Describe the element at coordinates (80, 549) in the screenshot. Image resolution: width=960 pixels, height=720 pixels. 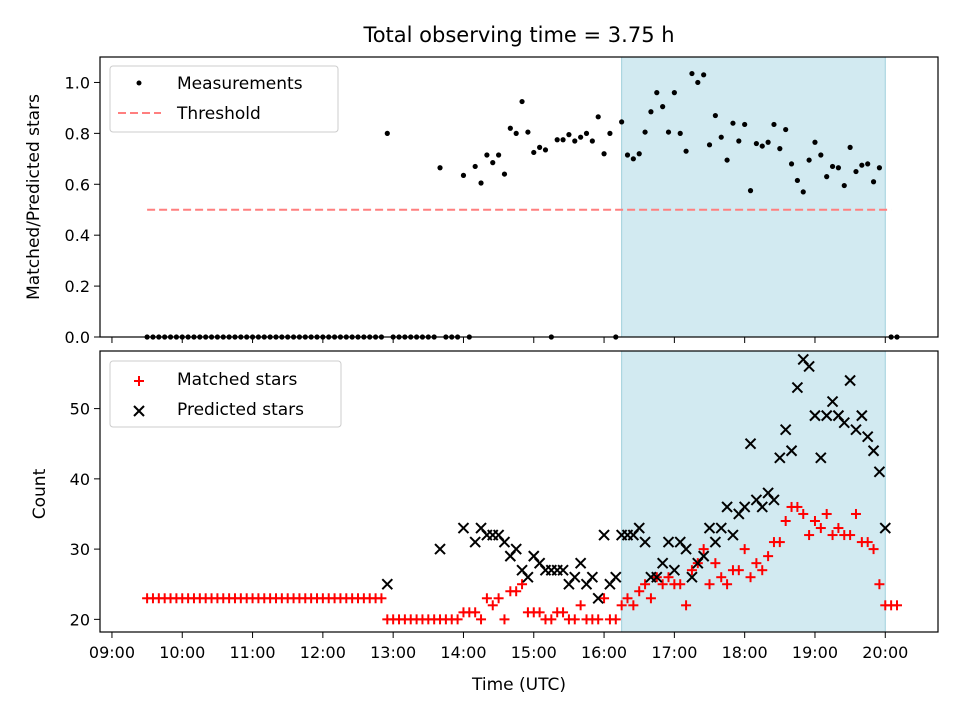
I see `y-tick-label: 30` at that location.